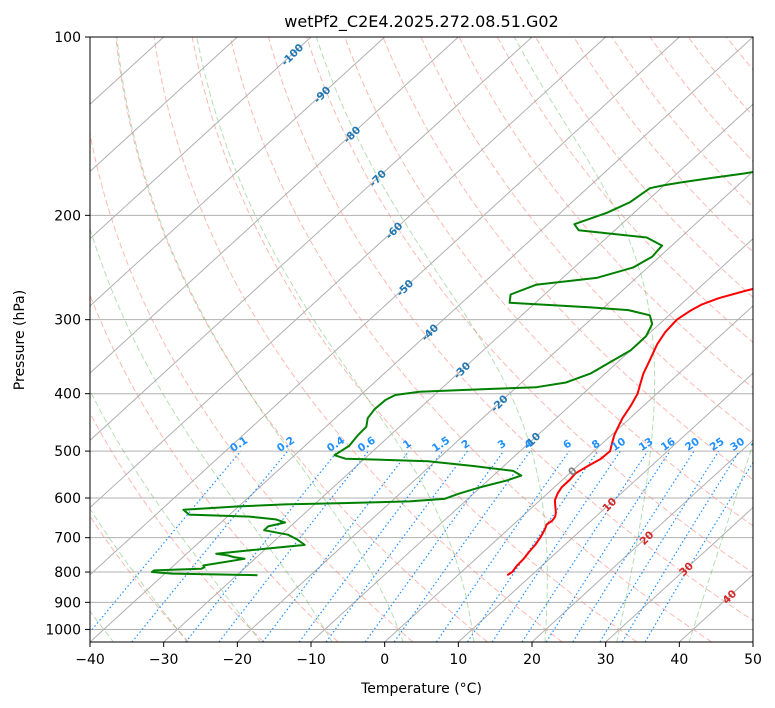 The height and width of the screenshot is (708, 775). Describe the element at coordinates (679, 660) in the screenshot. I see `x-tick-label: 40` at that location.